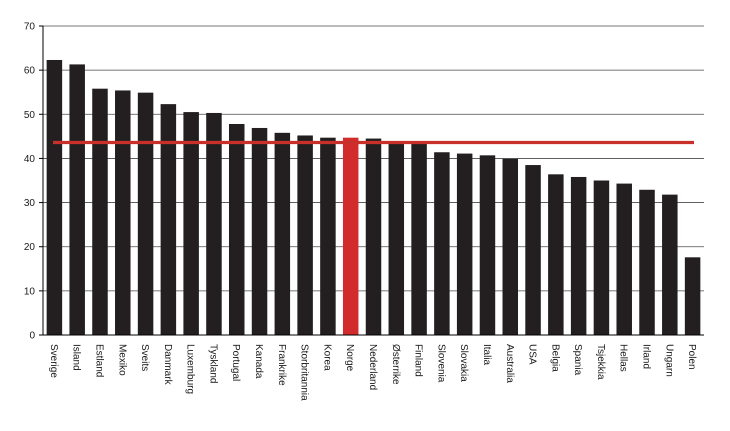  I want to click on x-tick-label: Ungarn, so click(668, 360).